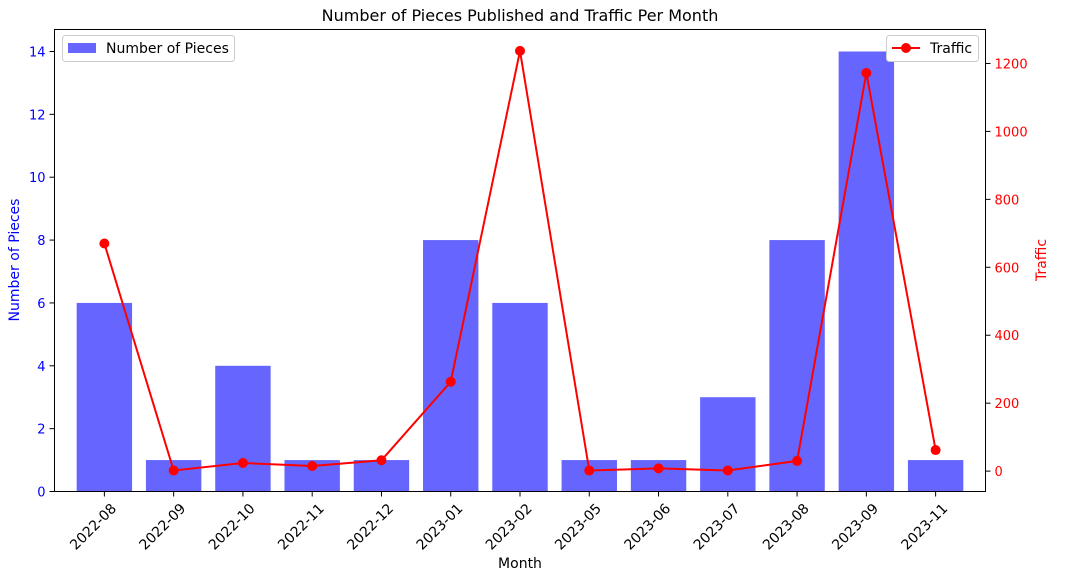  Describe the element at coordinates (1007, 200) in the screenshot. I see `right-tick-label: 800` at that location.